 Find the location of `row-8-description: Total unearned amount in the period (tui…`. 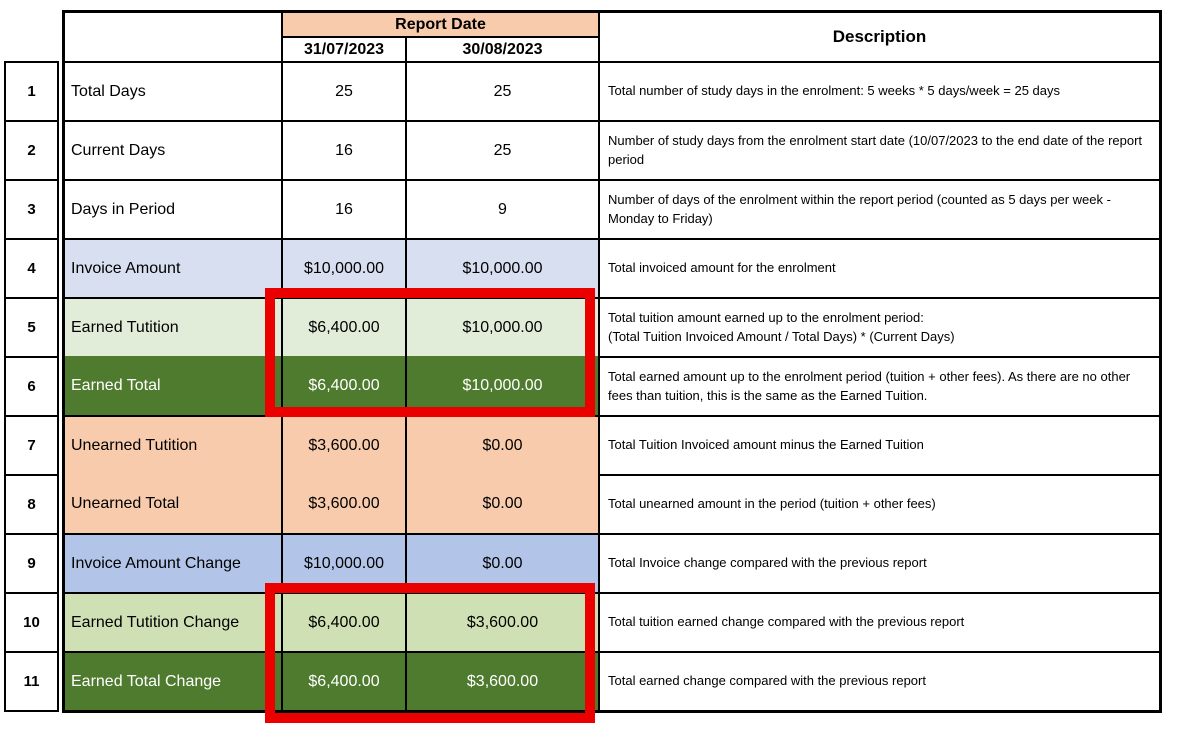

row-8-description: Total unearned amount in the period (tui… is located at coordinates (878, 503).